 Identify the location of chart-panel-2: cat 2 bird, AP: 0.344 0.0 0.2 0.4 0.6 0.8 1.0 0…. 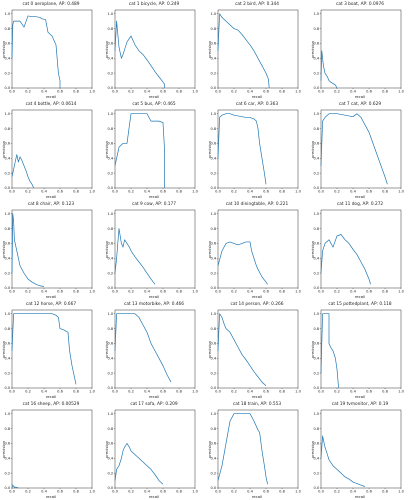
(257, 50).